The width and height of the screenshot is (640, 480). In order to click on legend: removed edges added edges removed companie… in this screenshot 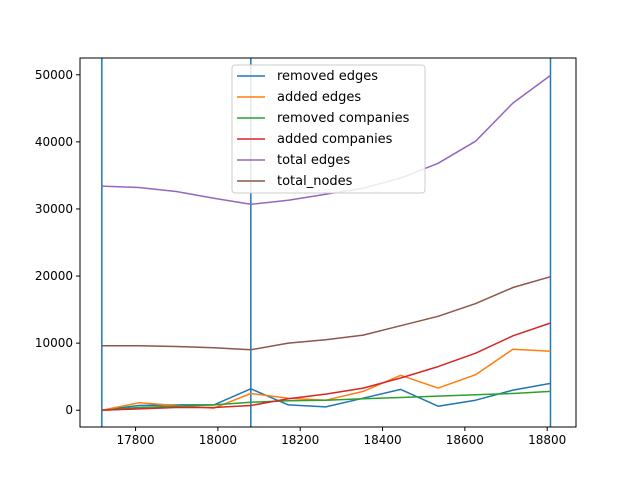, I will do `click(328, 129)`.